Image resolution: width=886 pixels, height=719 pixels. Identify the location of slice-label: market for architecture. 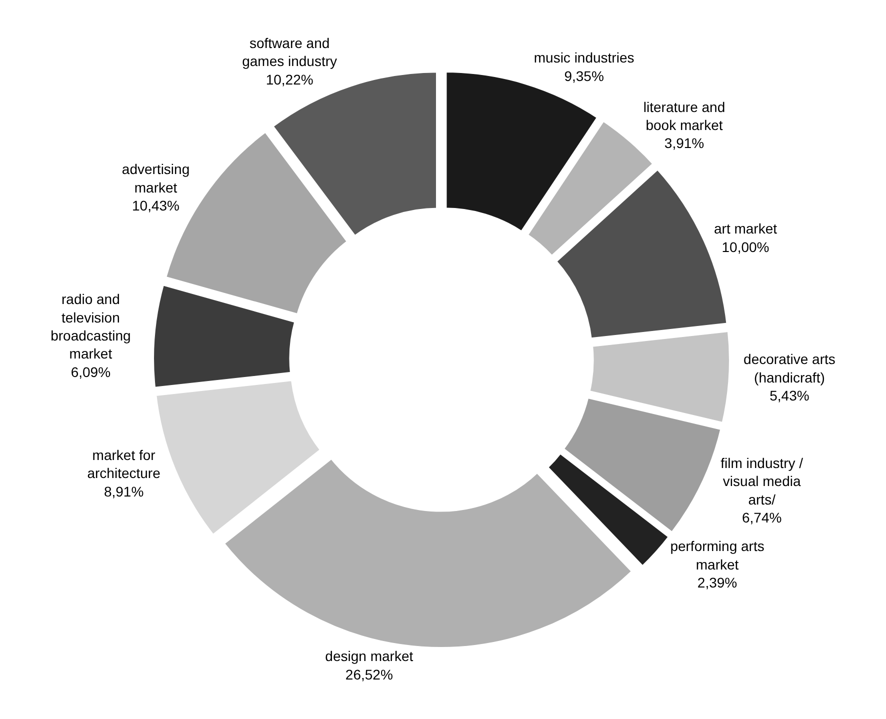
(124, 464).